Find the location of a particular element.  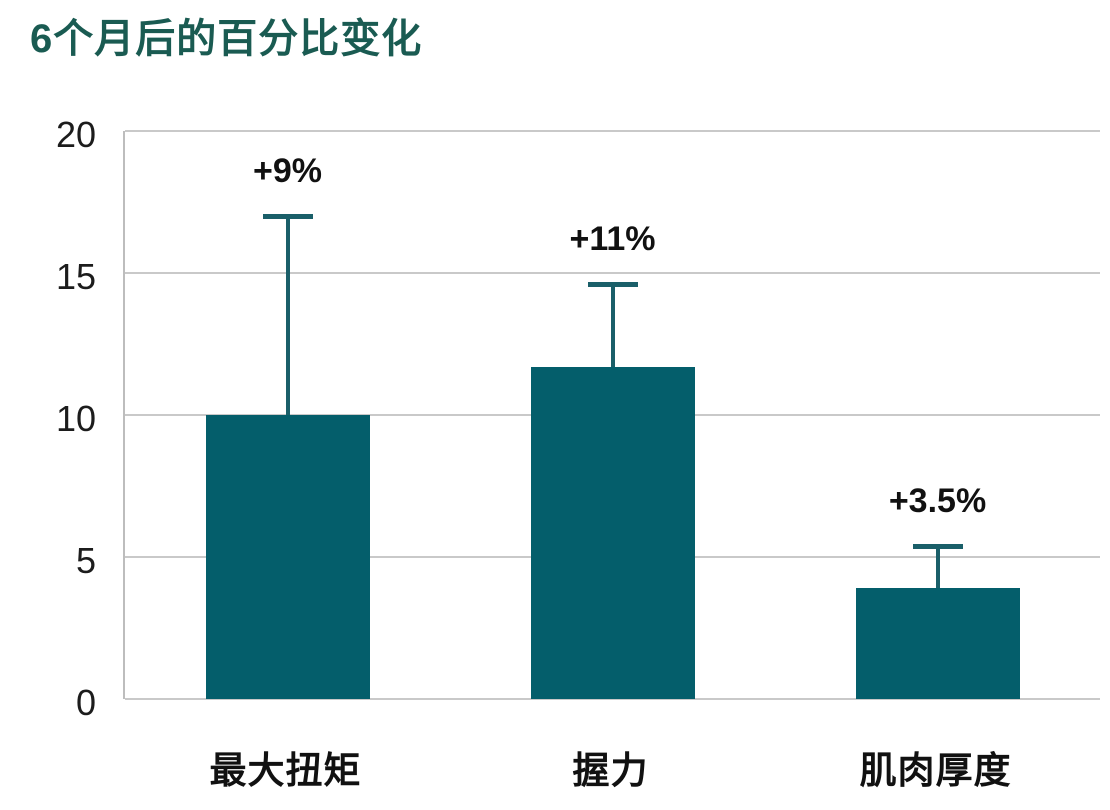

y-tick-label: 0 is located at coordinates (85, 702).